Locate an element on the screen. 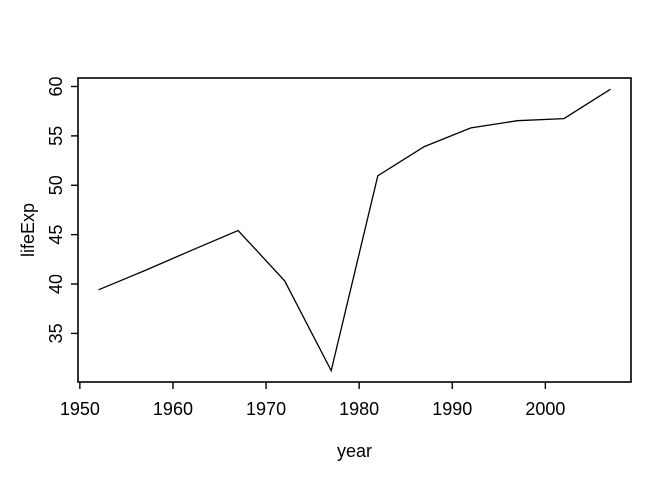 The width and height of the screenshot is (672, 480). y-tick-label: 55 is located at coordinates (56, 136).